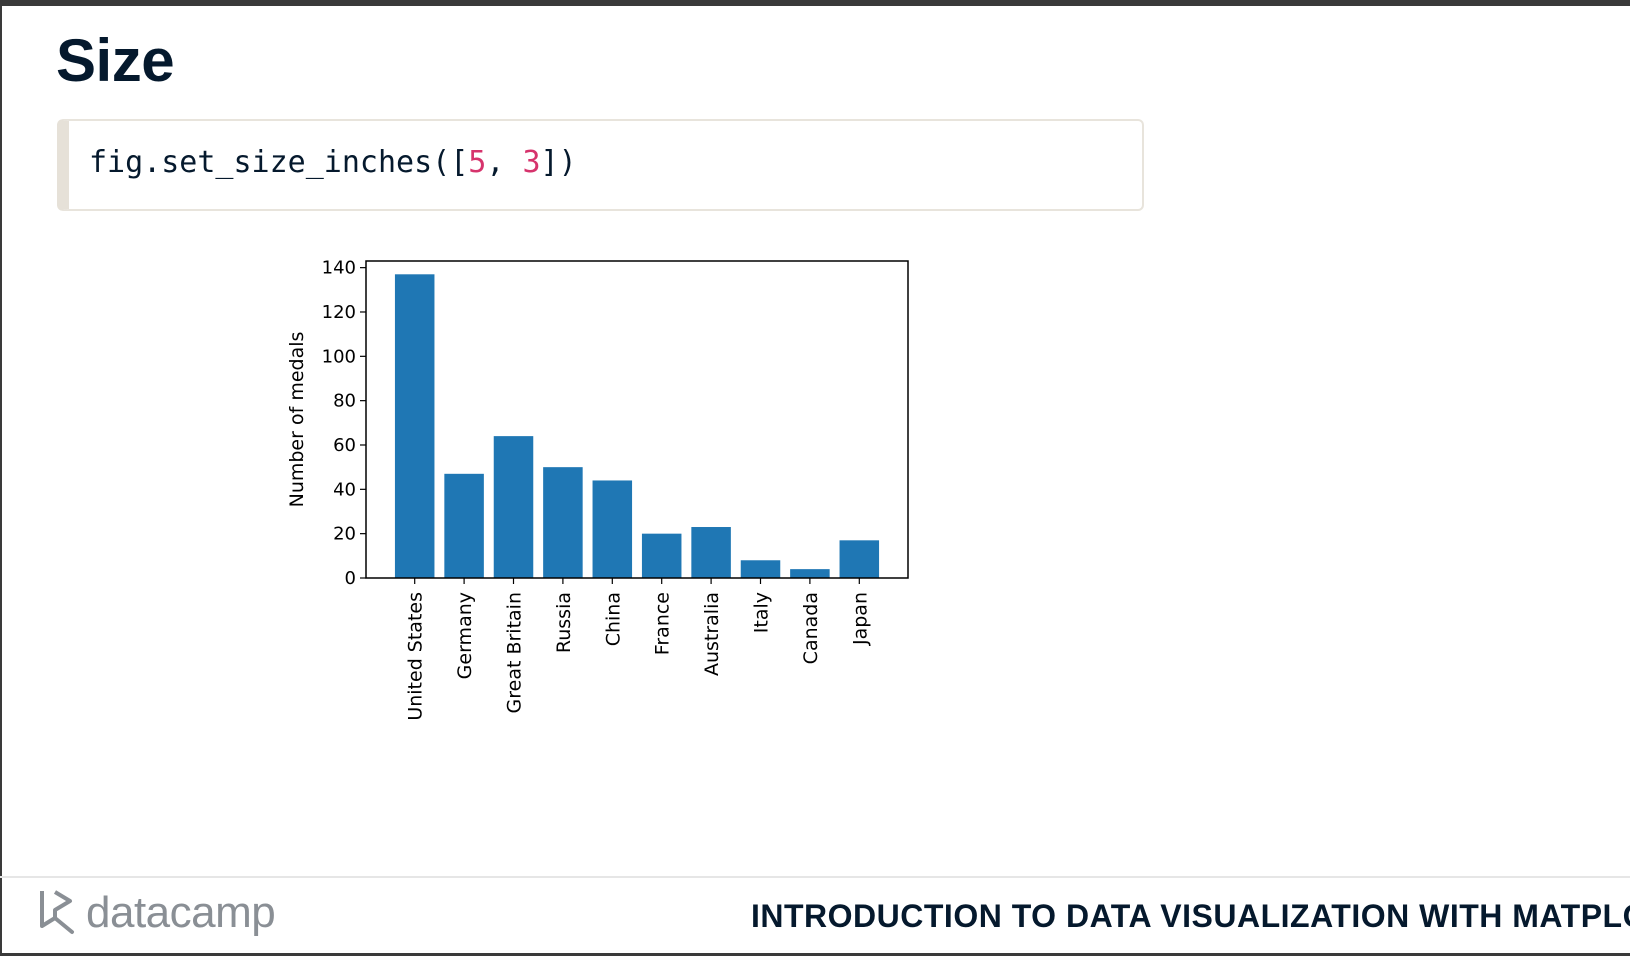 The height and width of the screenshot is (956, 1630). Describe the element at coordinates (350, 578) in the screenshot. I see `y-tick-label: 0` at that location.